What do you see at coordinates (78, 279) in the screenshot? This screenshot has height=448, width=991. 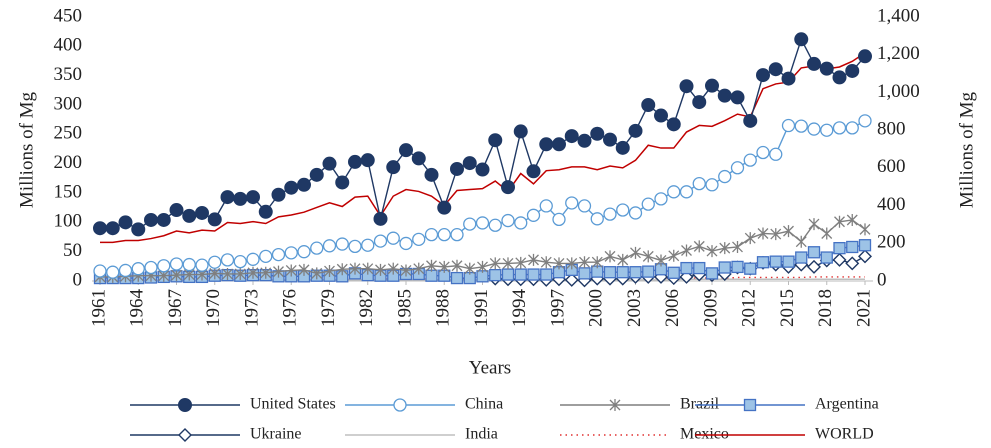 I see `y-tick-label: 0` at bounding box center [78, 279].